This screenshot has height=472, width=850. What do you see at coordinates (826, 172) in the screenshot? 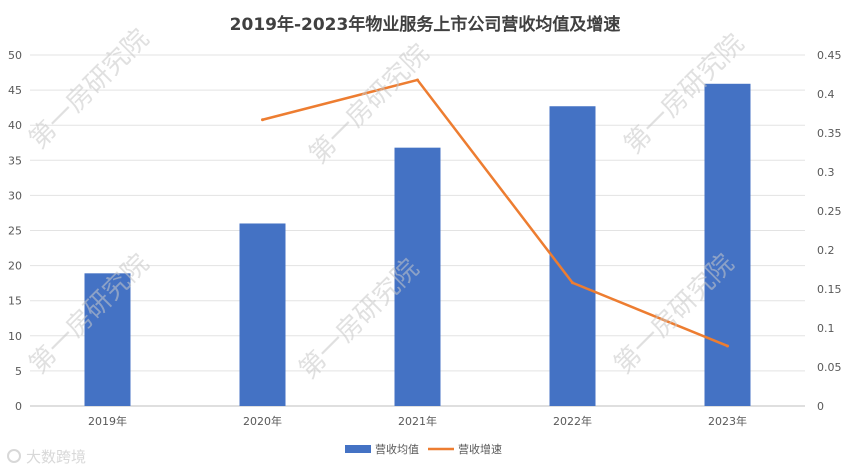
I see `y-right-tick-label: 0.3` at bounding box center [826, 172].